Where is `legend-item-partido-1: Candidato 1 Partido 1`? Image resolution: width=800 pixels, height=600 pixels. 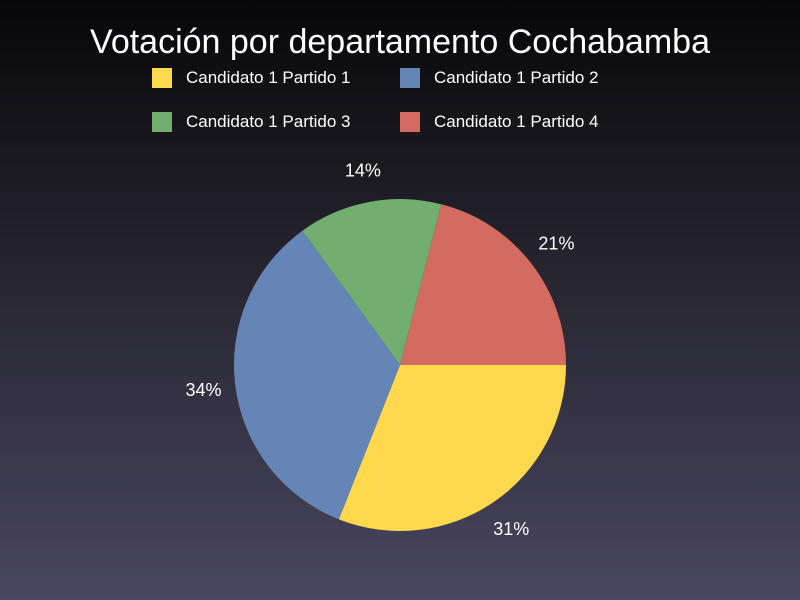
legend-item-partido-1: Candidato 1 Partido 1 is located at coordinates (276, 78).